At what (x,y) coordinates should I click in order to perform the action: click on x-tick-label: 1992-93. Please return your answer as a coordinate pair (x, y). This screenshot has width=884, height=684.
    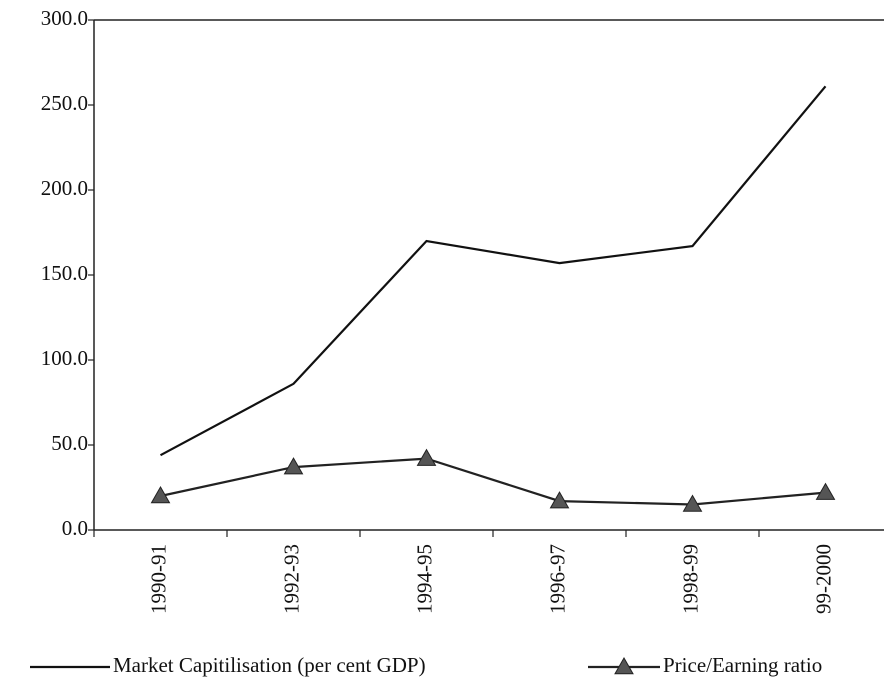
    Looking at the image, I should click on (291, 579).